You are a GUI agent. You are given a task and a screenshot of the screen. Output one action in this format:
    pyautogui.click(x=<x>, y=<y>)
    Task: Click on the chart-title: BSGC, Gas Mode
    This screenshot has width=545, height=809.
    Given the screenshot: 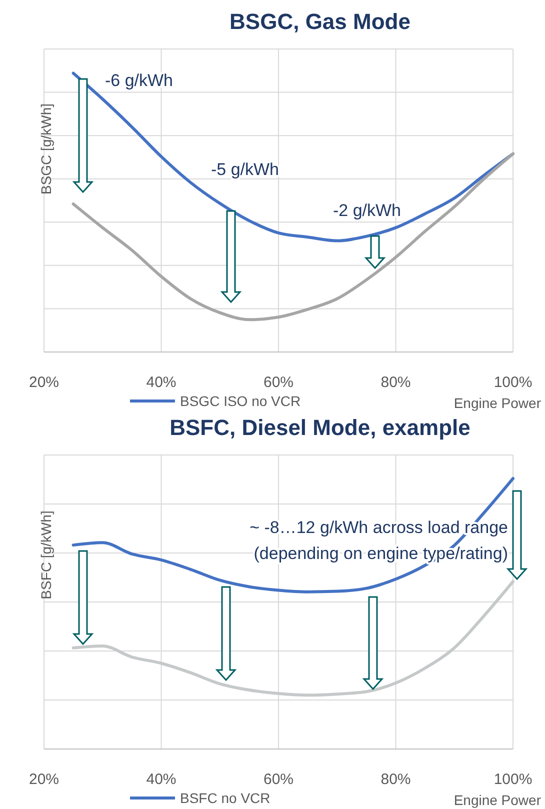 What is the action you would take?
    pyautogui.click(x=320, y=21)
    